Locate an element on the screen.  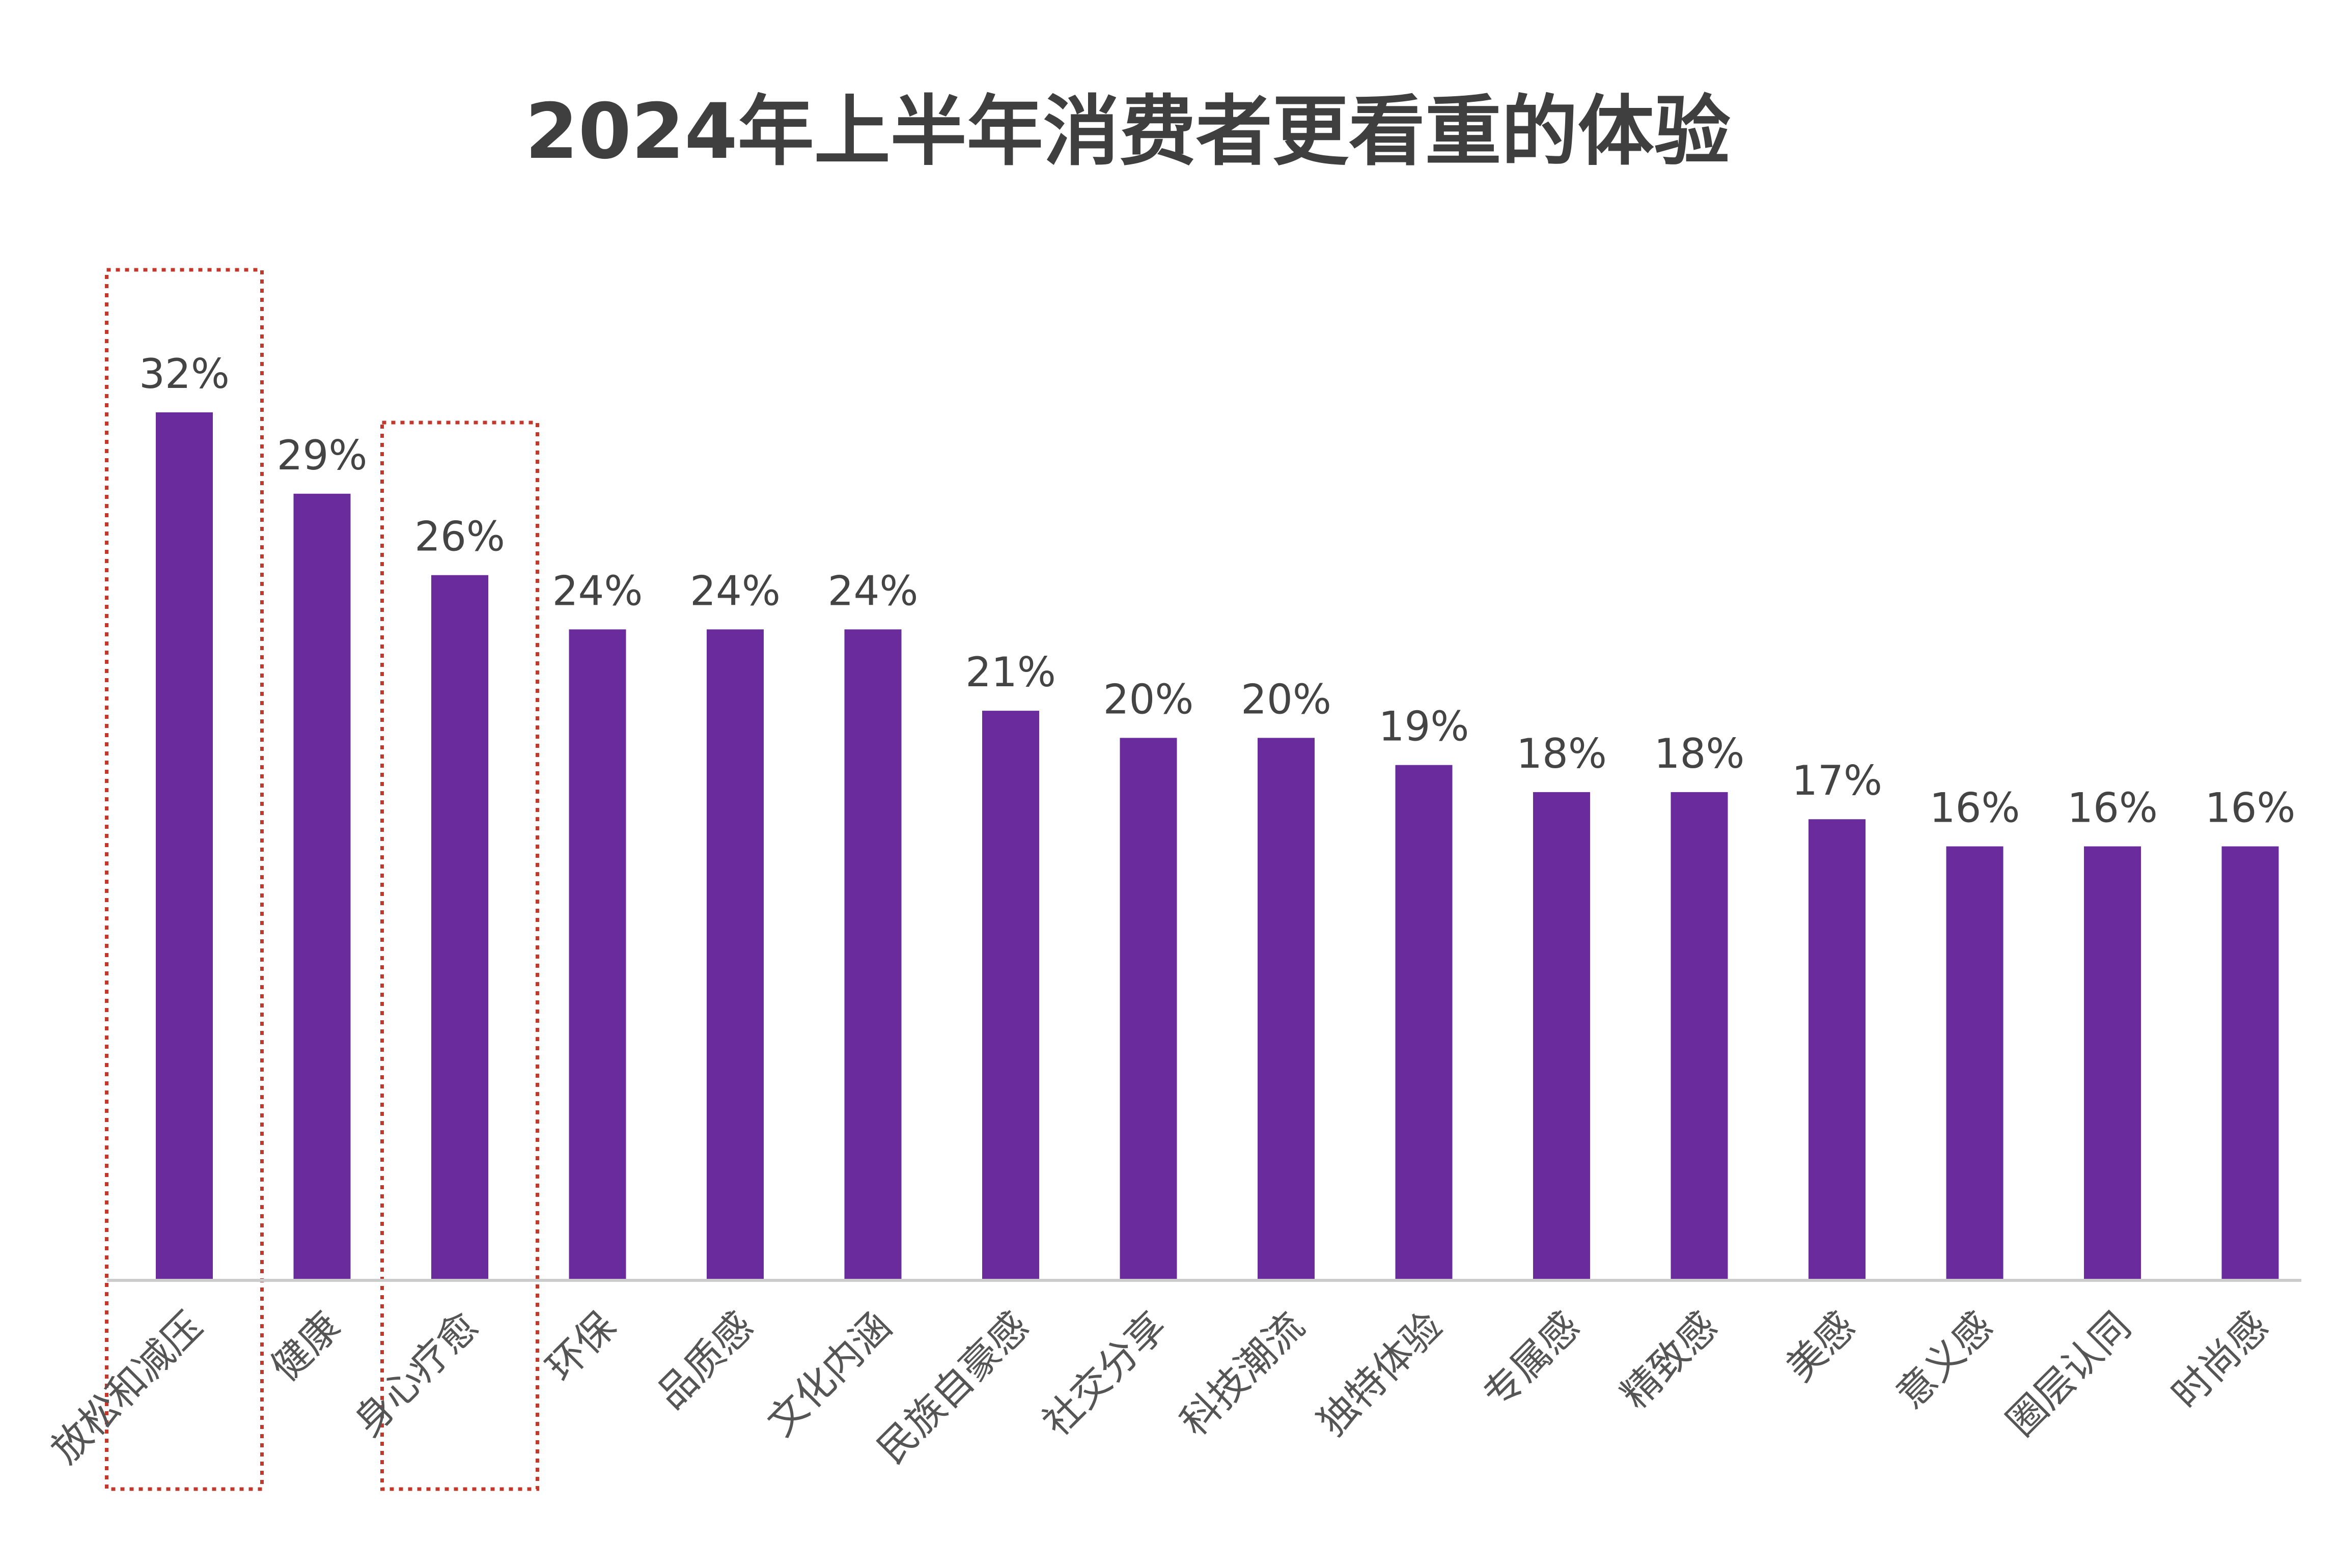
value-label-5: 24% is located at coordinates (735, 590).